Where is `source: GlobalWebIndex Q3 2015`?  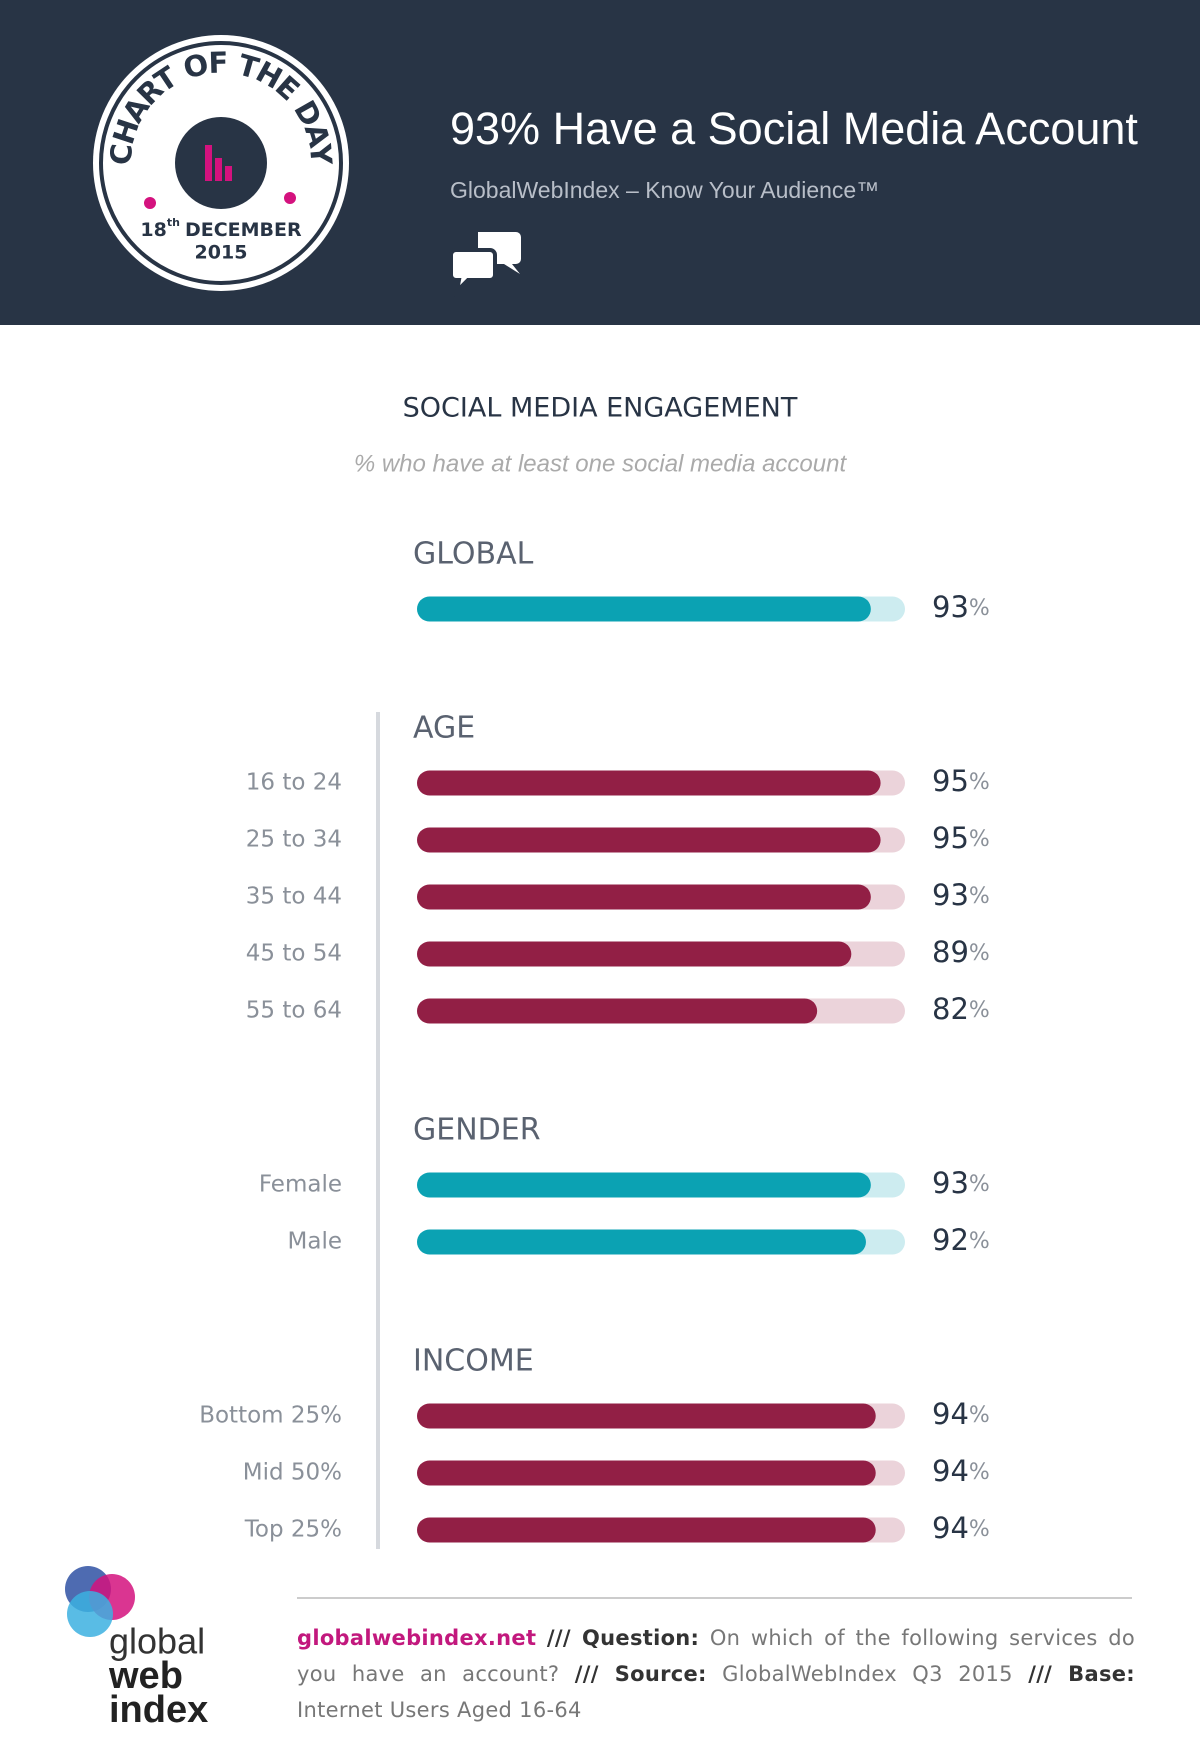
source: GlobalWebIndex Q3 2015 is located at coordinates (867, 1674).